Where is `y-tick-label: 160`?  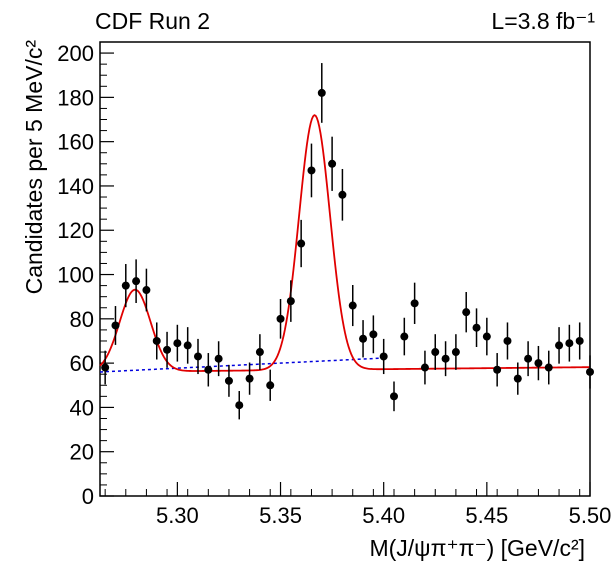 y-tick-label: 160 is located at coordinates (75, 142).